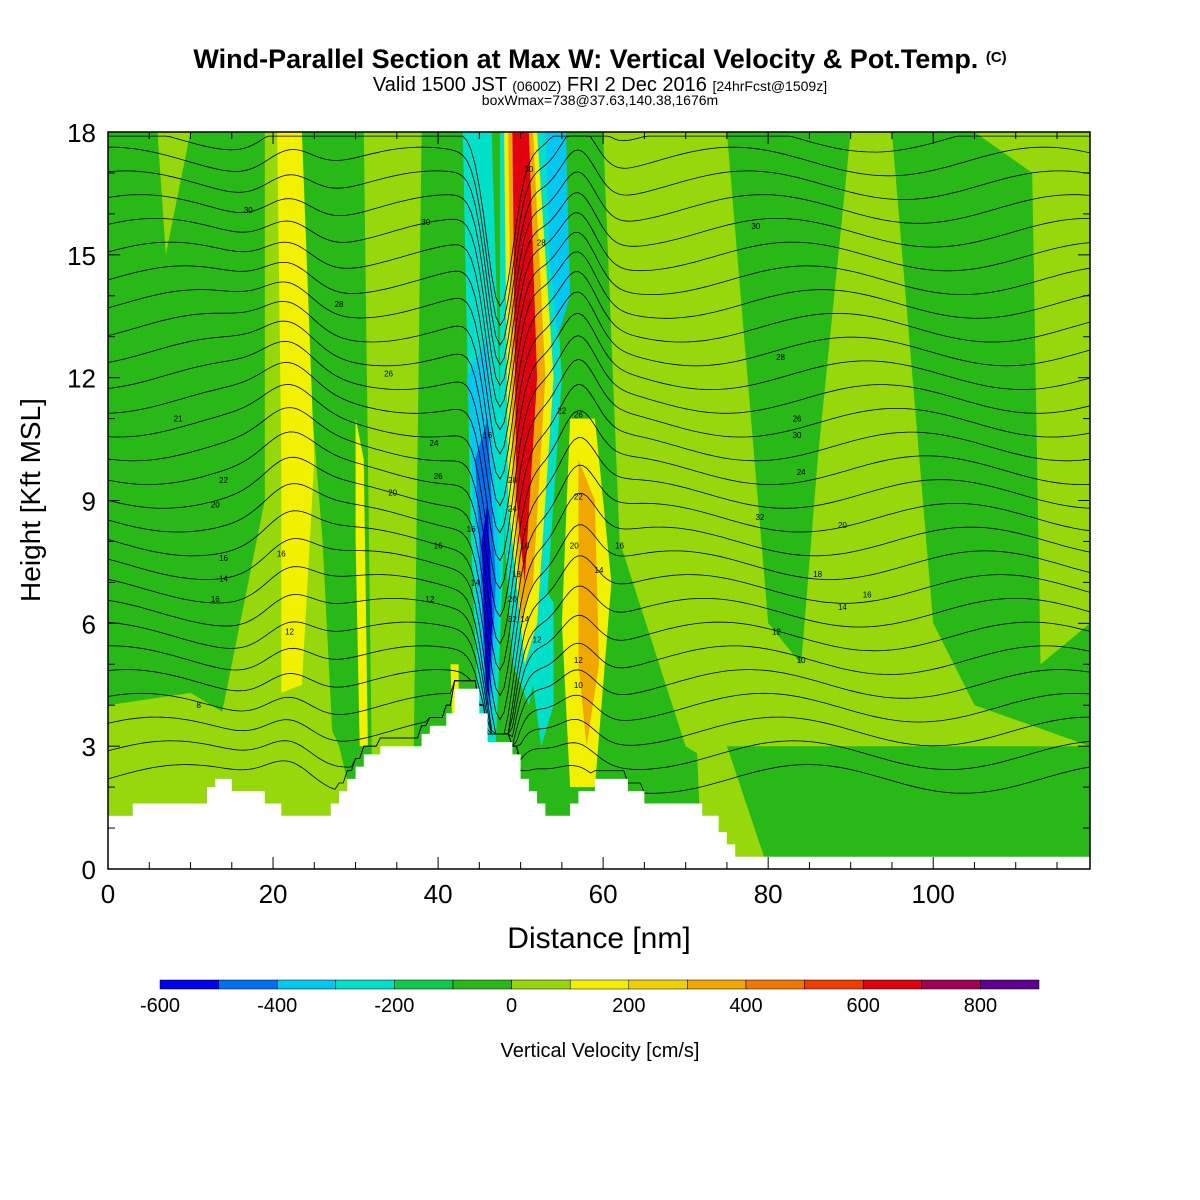 This screenshot has height=1200, width=1200. I want to click on colorbar-tick-label: 800, so click(980, 1006).